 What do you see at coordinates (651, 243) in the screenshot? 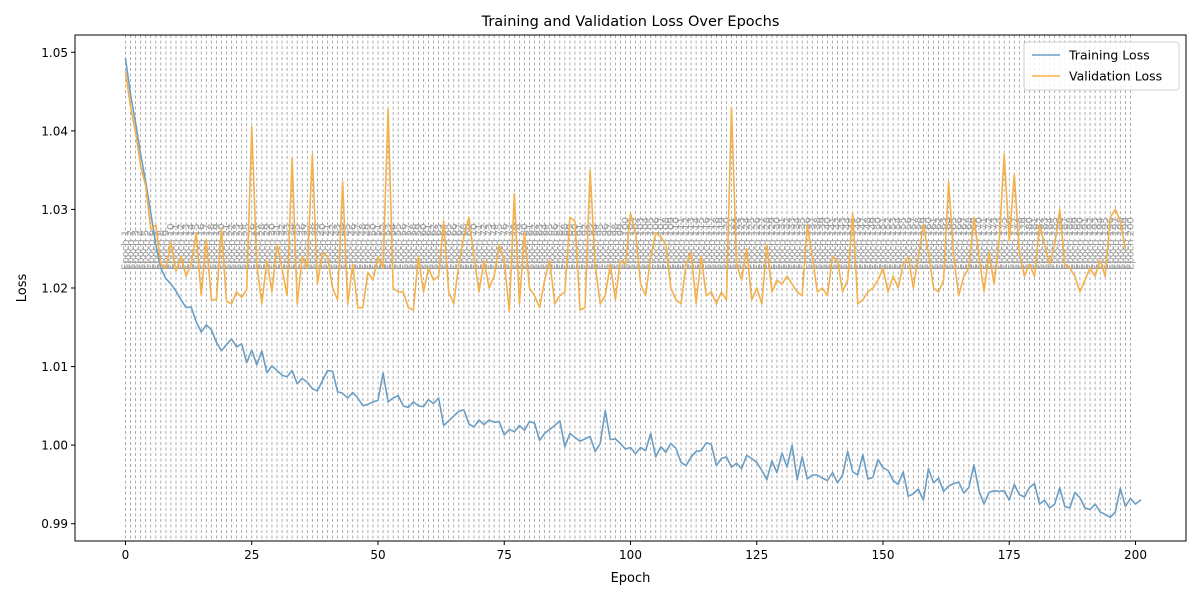
I see `epoch-marker-label: Epoch 105` at bounding box center [651, 243].